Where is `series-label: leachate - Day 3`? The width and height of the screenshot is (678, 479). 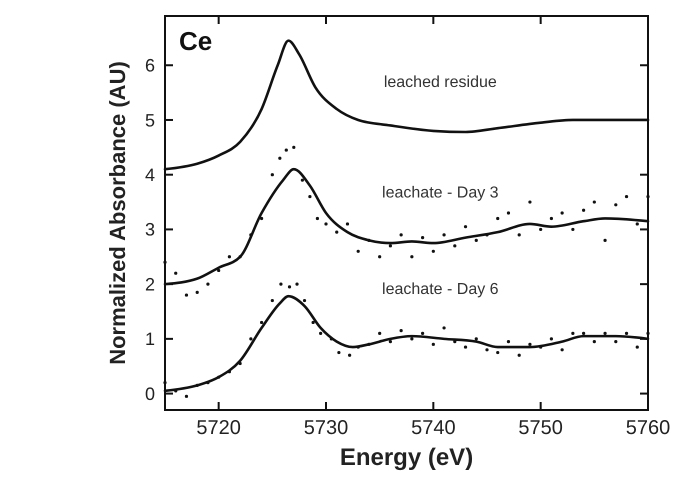
series-label: leachate - Day 3 is located at coordinates (440, 193).